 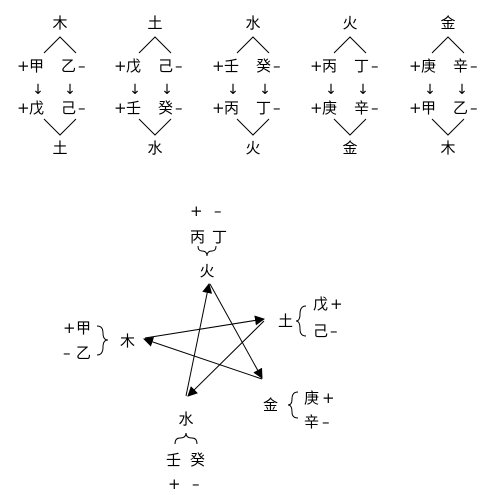 What do you see at coordinates (83, 328) in the screenshot?
I see `wood-yang-stem: 甲` at bounding box center [83, 328].